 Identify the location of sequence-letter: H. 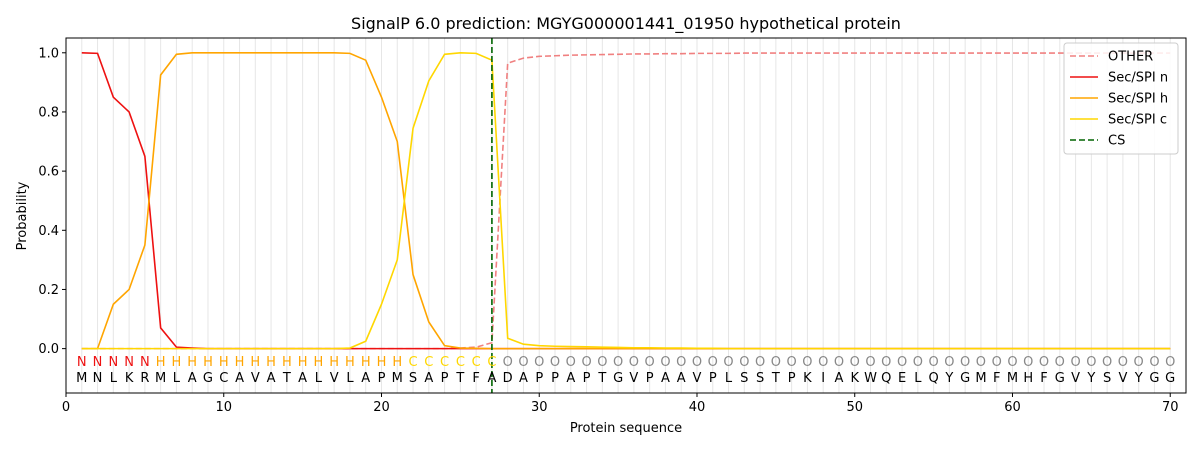
(1028, 378).